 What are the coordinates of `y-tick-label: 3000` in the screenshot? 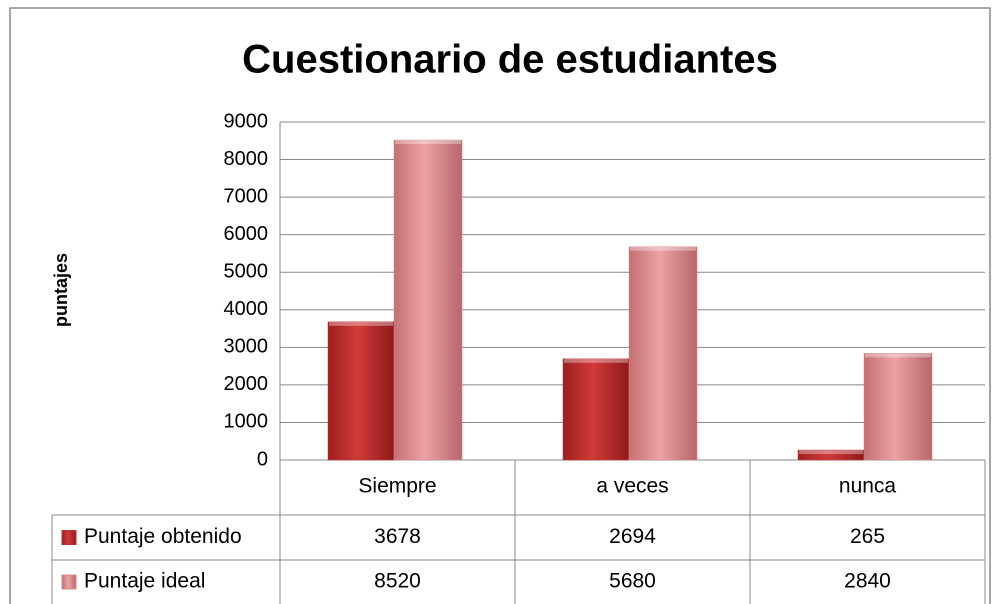 It's located at (246, 347).